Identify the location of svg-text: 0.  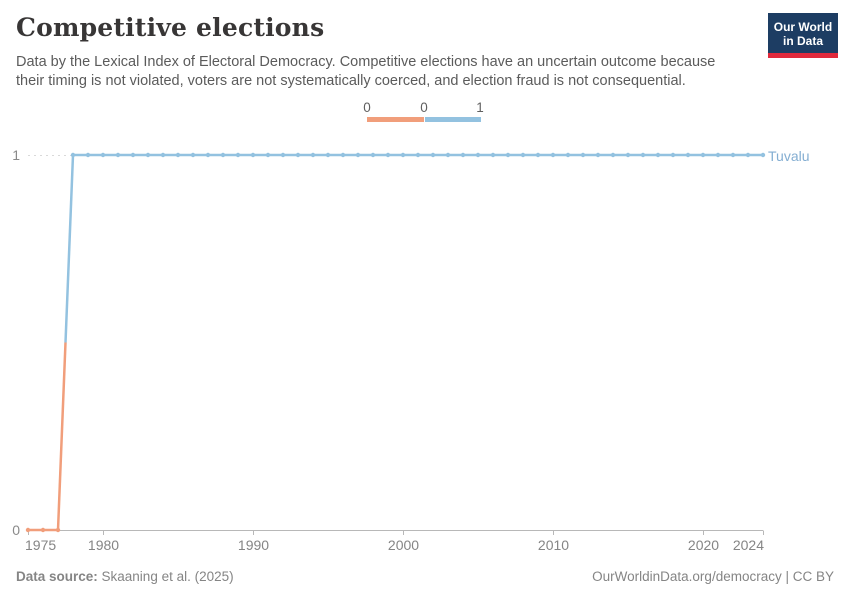
(16, 530).